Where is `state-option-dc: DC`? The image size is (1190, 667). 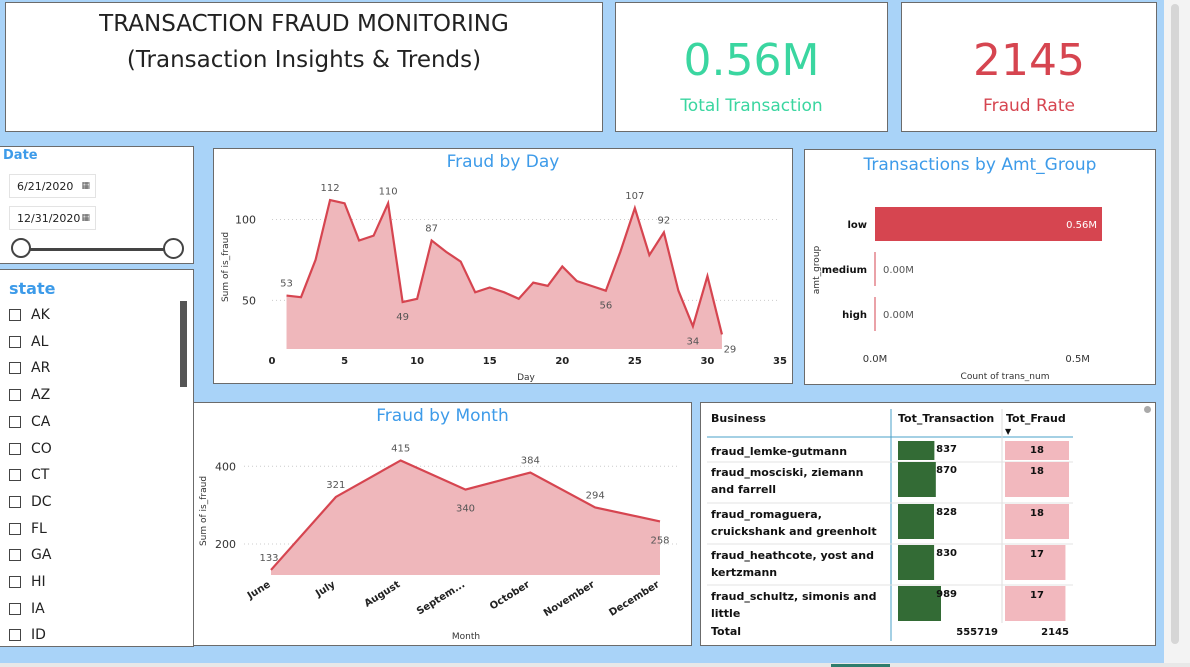 state-option-dc: DC is located at coordinates (30, 502).